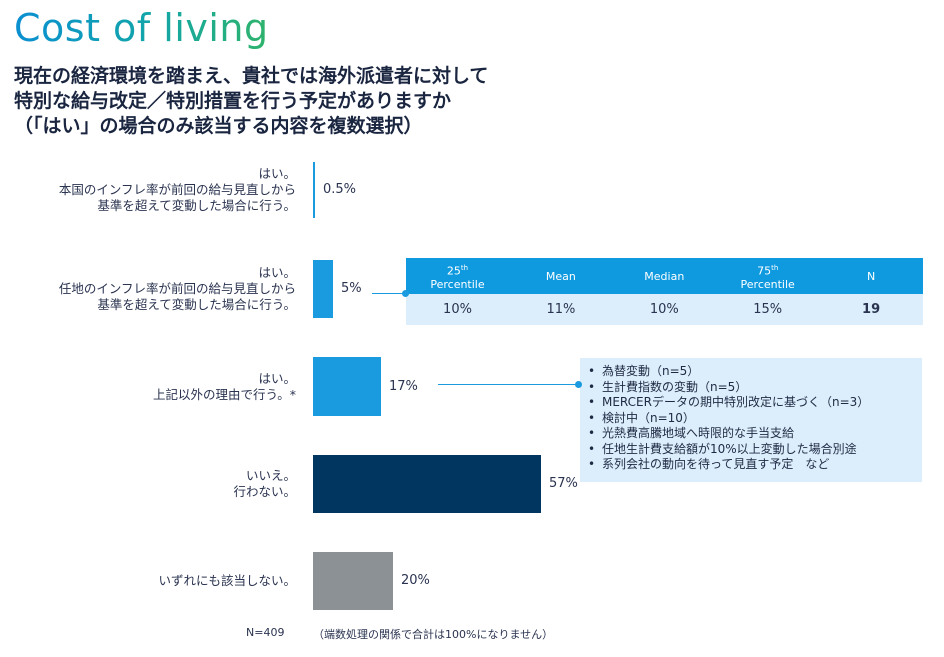  Describe the element at coordinates (755, 419) in the screenshot. I see `reason-item: 検討中（n=10）` at that location.